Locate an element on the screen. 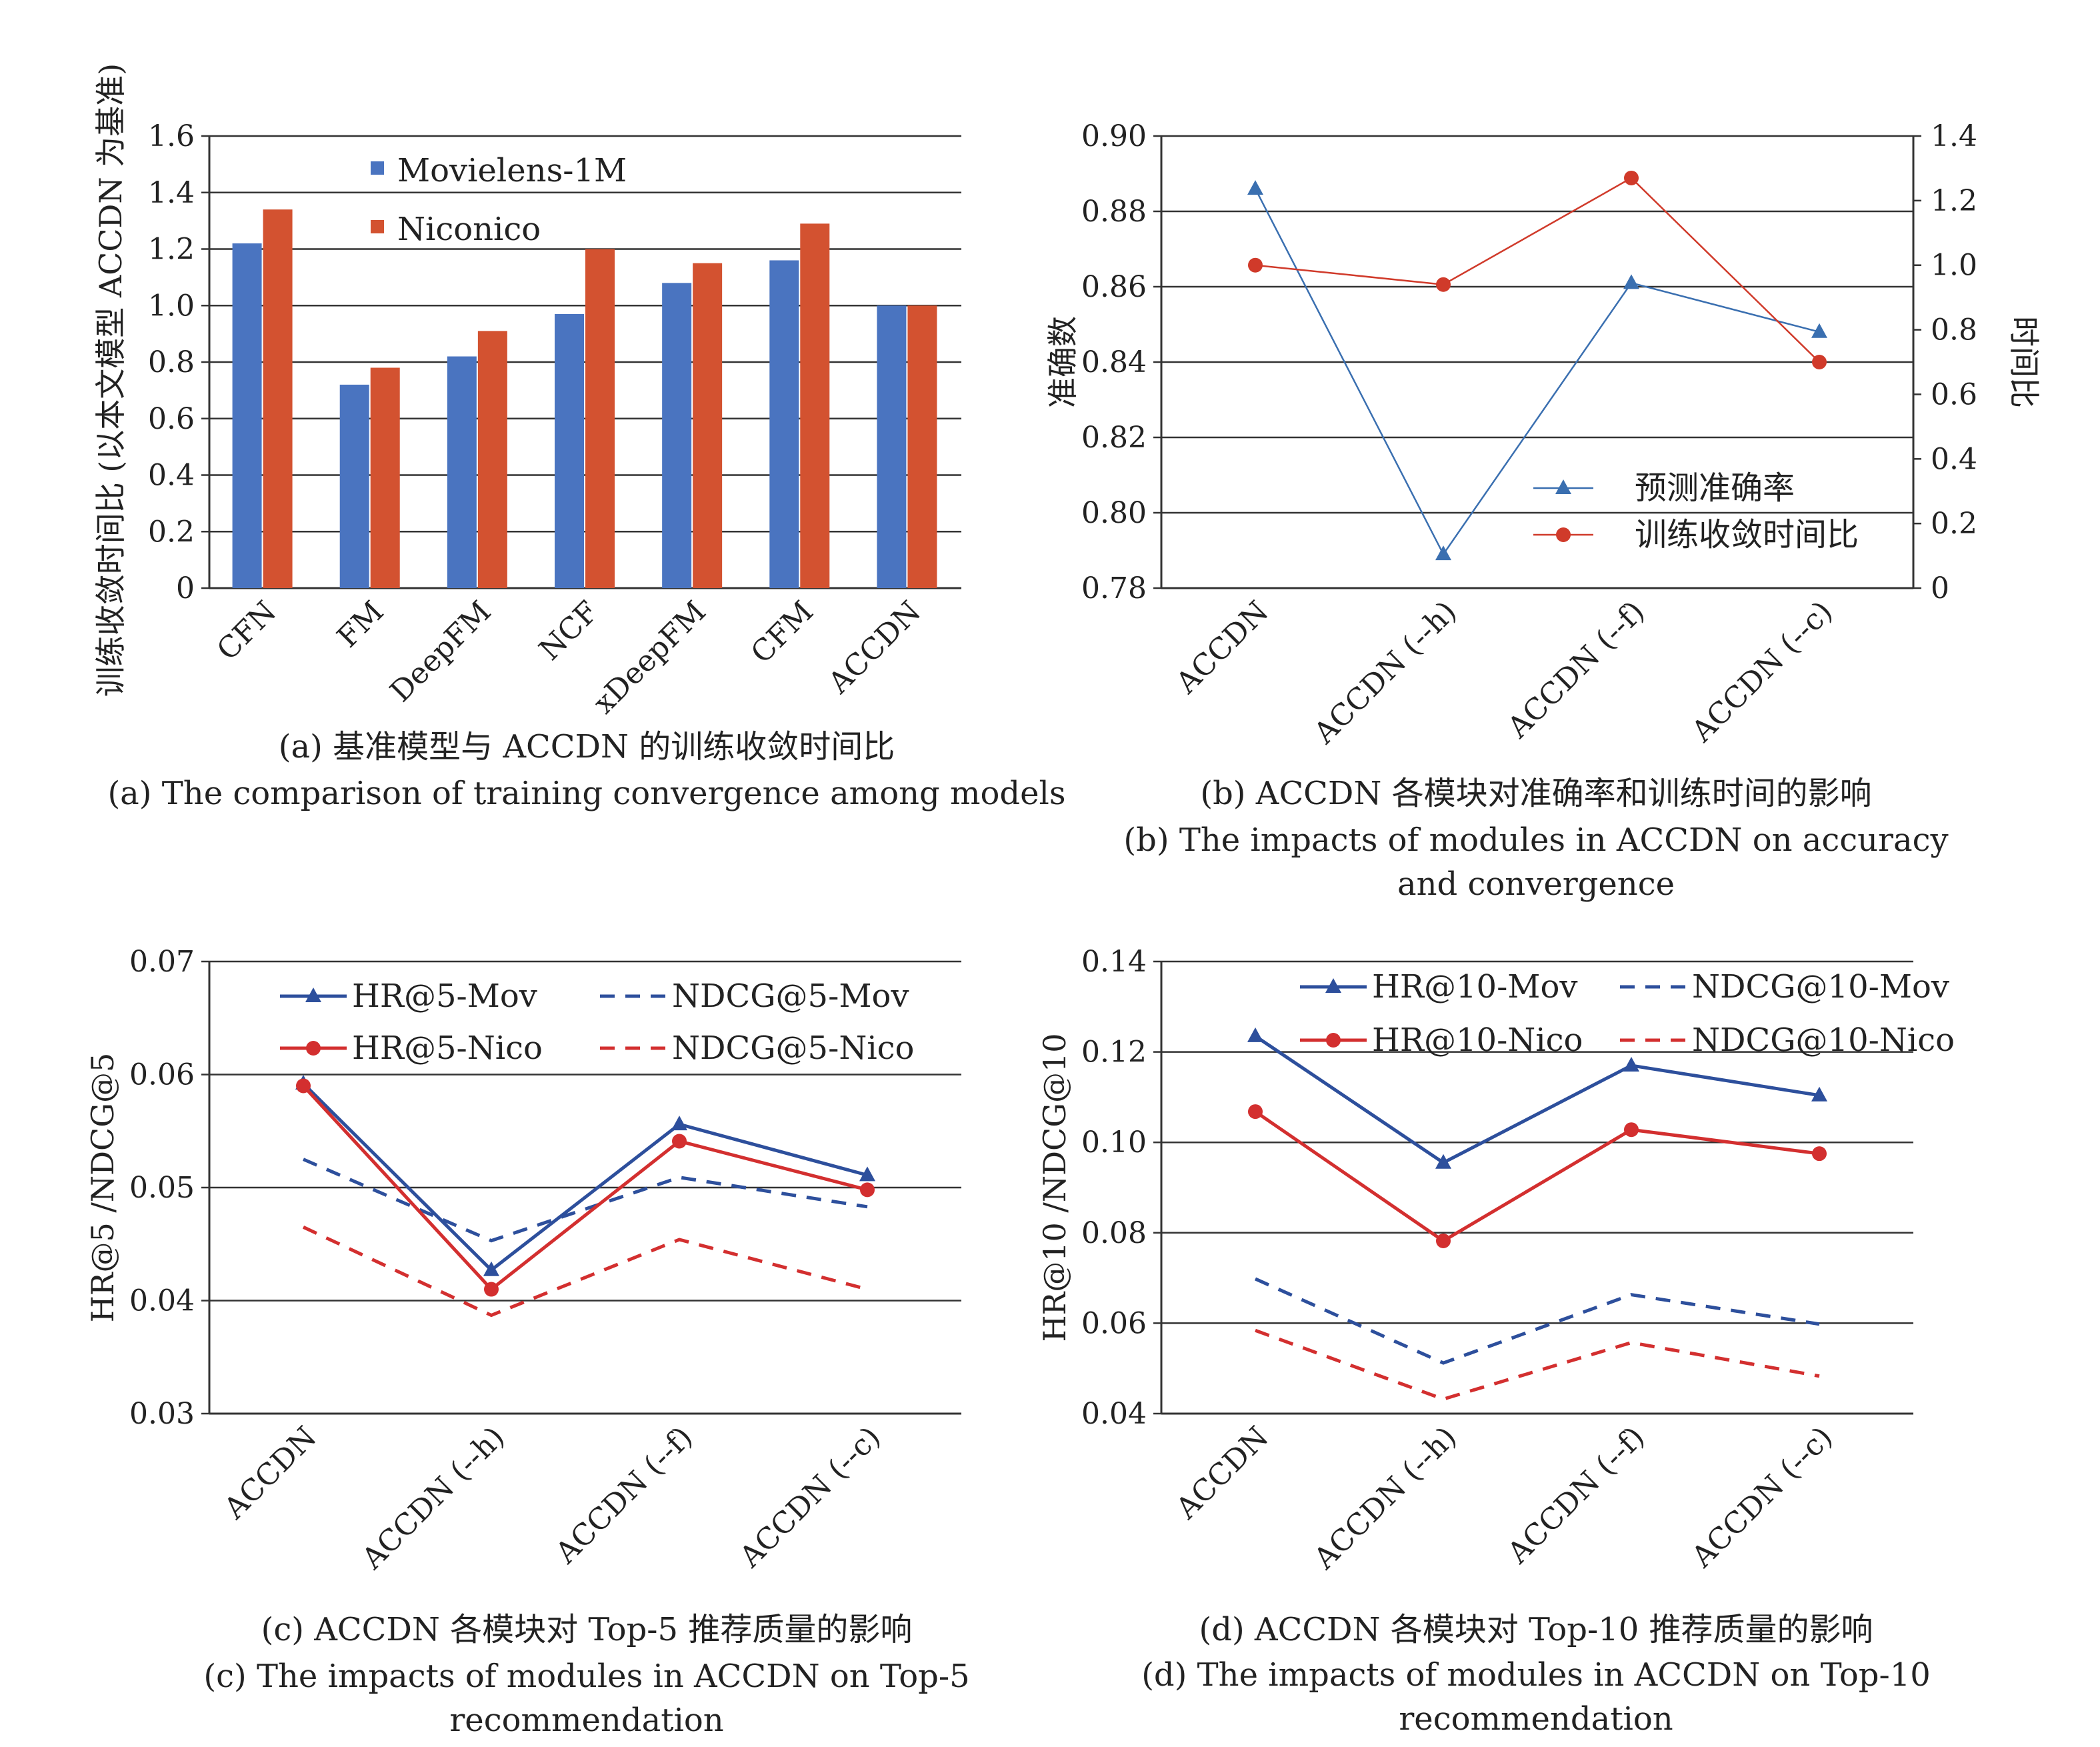 The width and height of the screenshot is (2100, 1747). y-tick-label: 0.05 is located at coordinates (162, 1188).